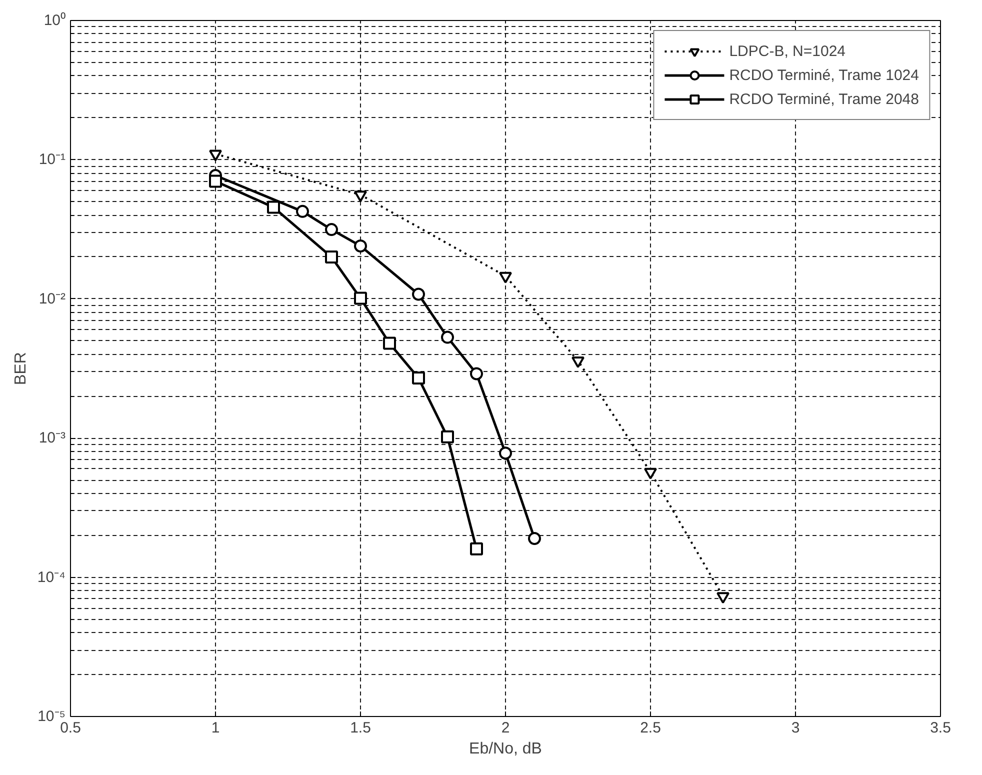 Image resolution: width=982 pixels, height=775 pixels. What do you see at coordinates (650, 728) in the screenshot?
I see `x-tick-label: 2.5` at bounding box center [650, 728].